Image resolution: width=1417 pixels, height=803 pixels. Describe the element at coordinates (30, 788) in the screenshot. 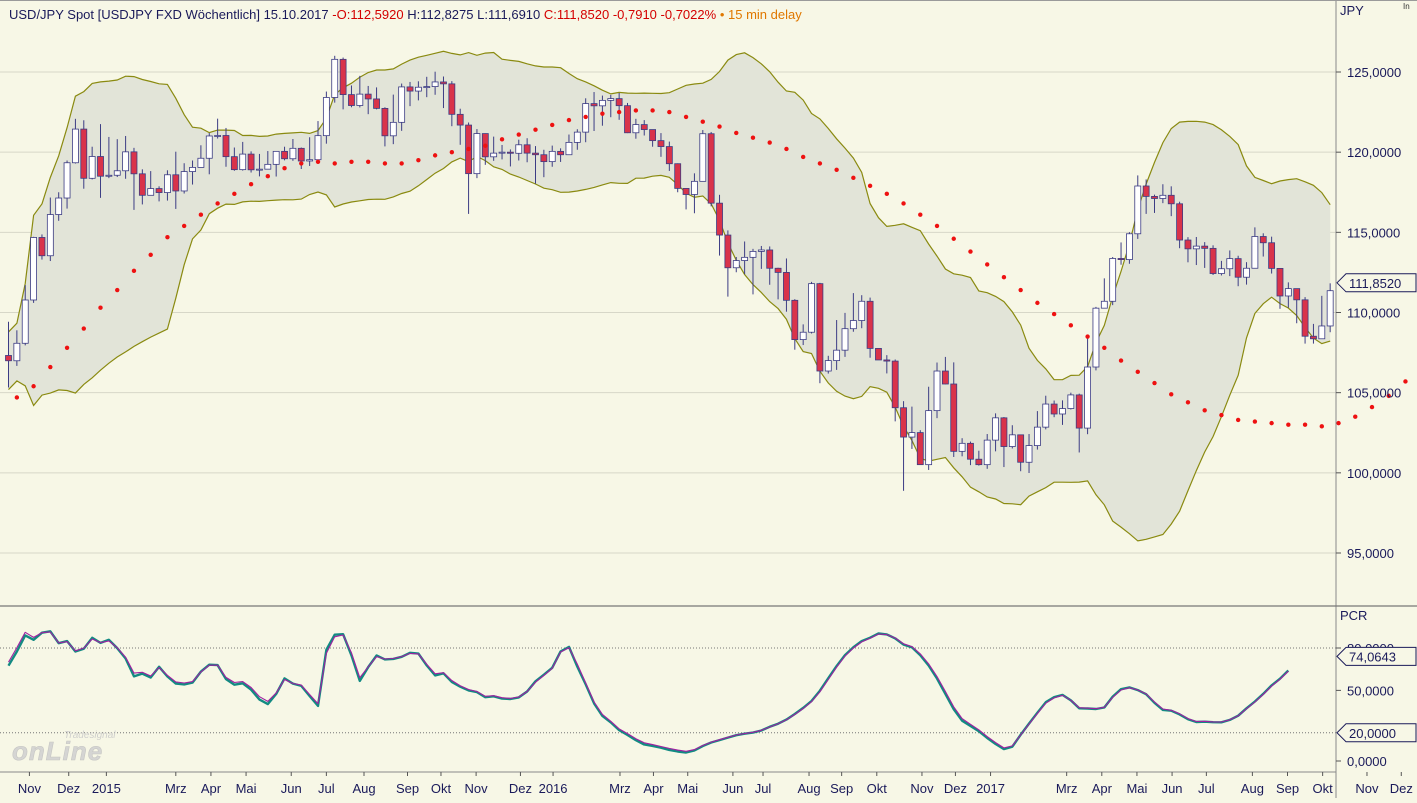

I see `time-tick-label: Nov` at that location.